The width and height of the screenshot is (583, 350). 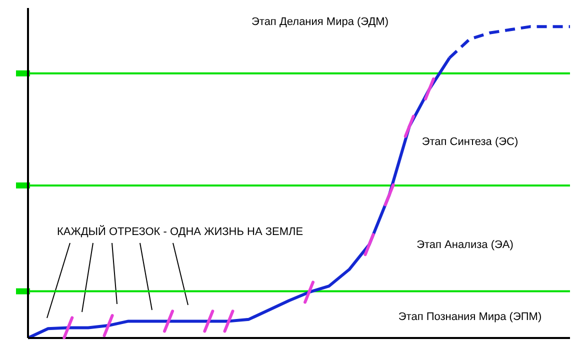 What do you see at coordinates (465, 245) in the screenshot?
I see `annotation: Этап Анализа (ЭА)` at bounding box center [465, 245].